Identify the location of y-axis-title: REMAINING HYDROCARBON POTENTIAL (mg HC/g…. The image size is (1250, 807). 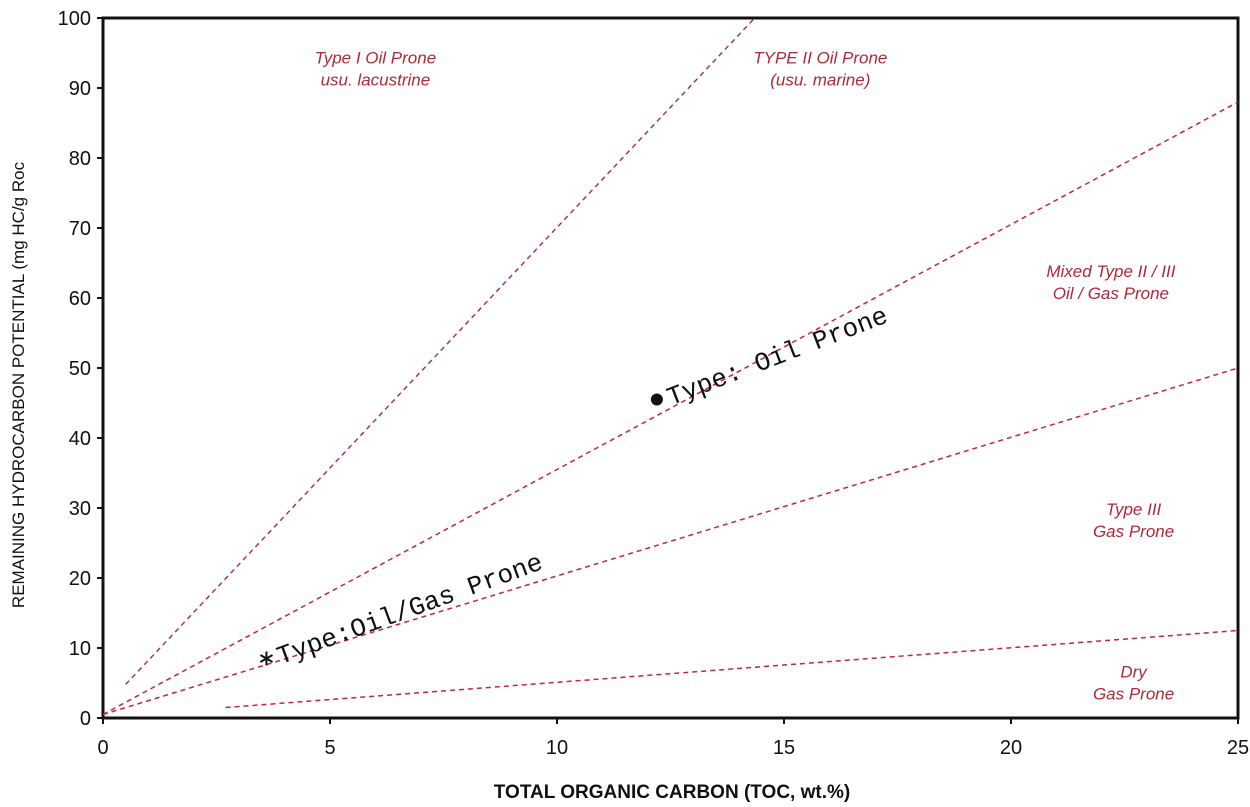
(18, 384).